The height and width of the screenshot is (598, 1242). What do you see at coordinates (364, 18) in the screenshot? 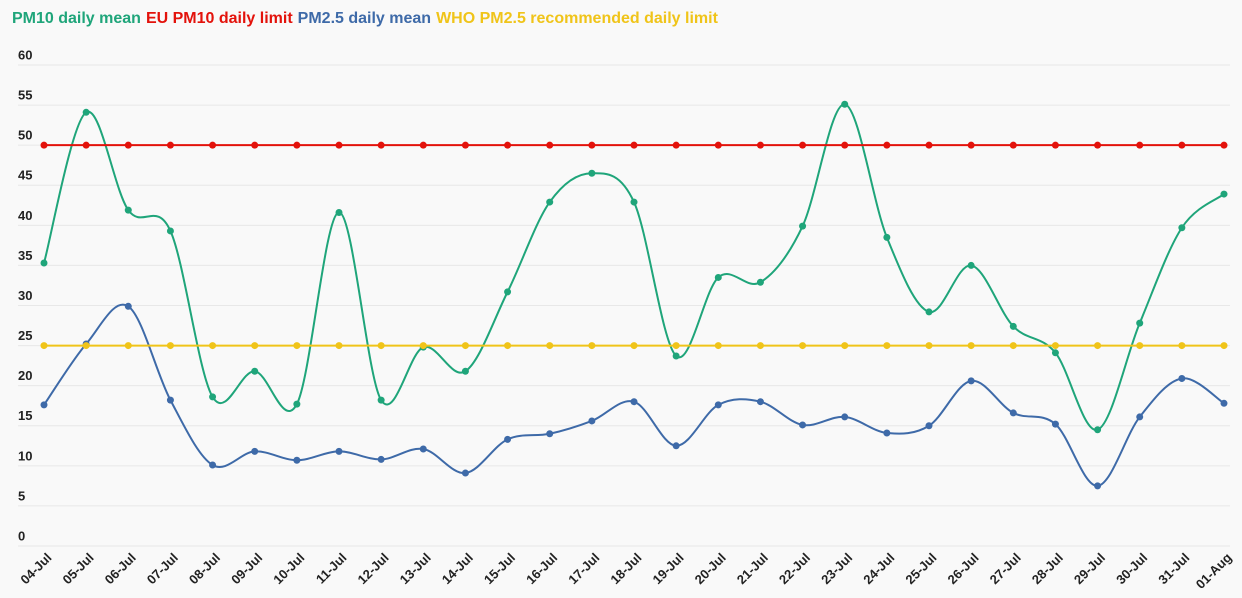
I see `legend-entry: PM2.5 daily mean` at bounding box center [364, 18].